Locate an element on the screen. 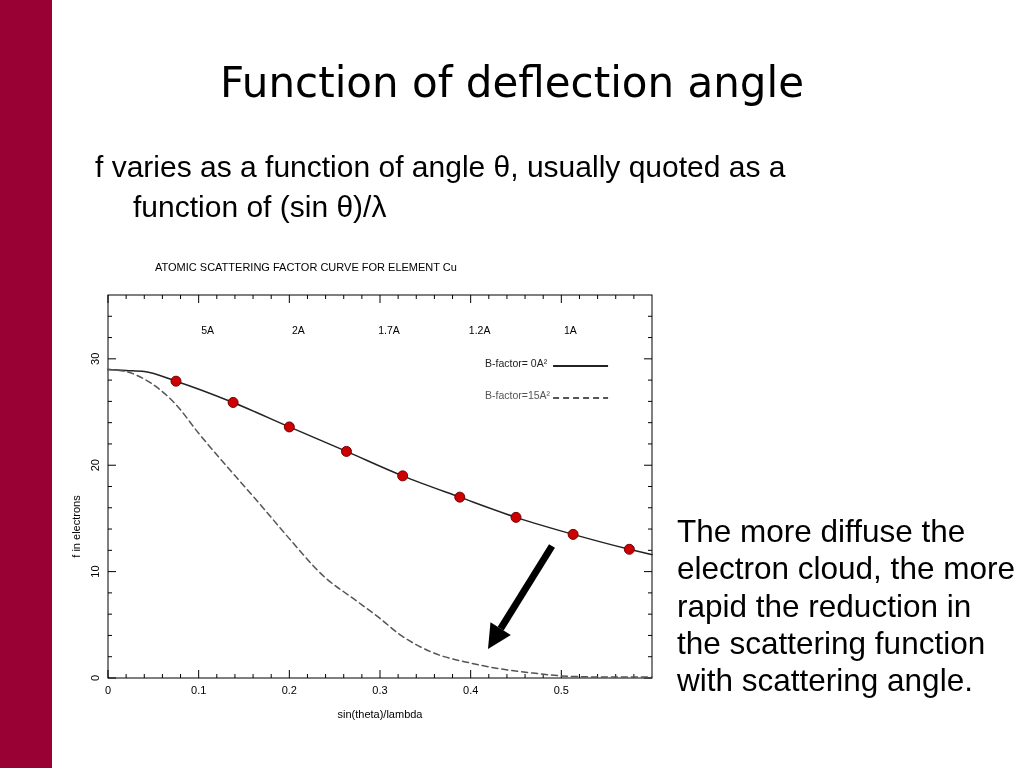 Image resolution: width=1024 pixels, height=768 pixels. text: B-factor=15A² is located at coordinates (518, 395).